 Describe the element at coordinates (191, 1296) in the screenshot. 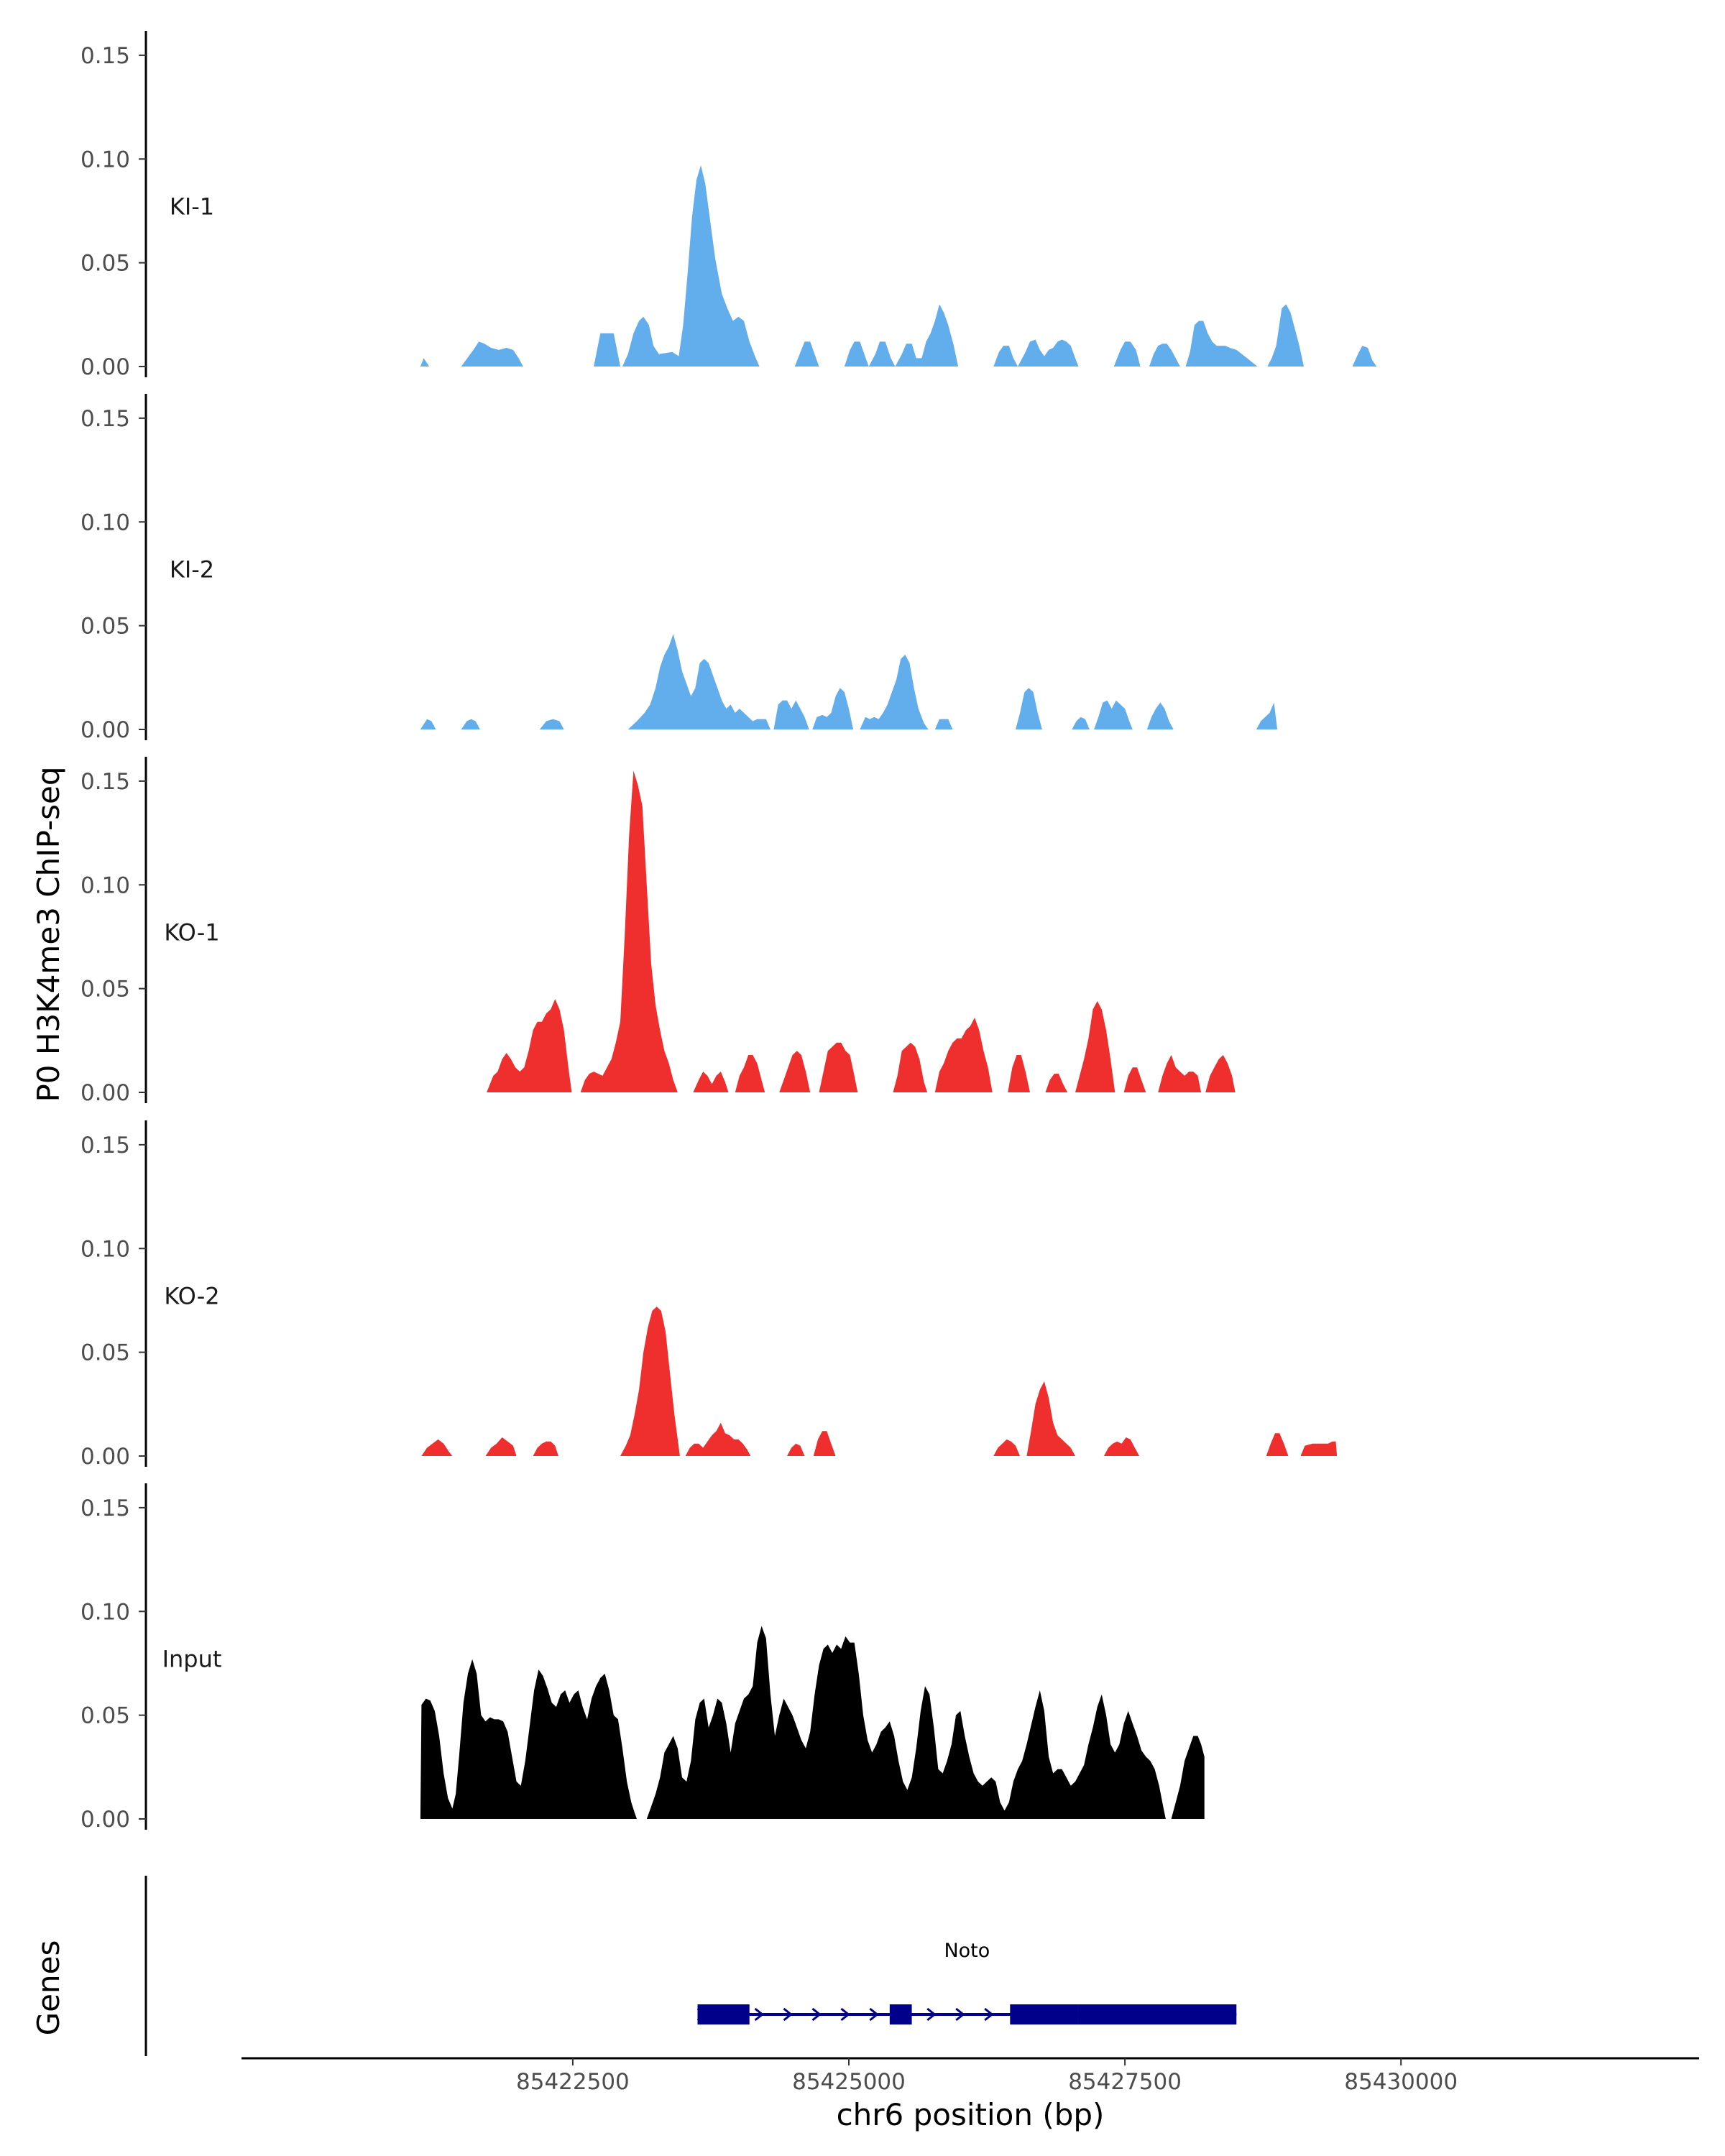

I see `track-label-ko-2: KO-2` at that location.